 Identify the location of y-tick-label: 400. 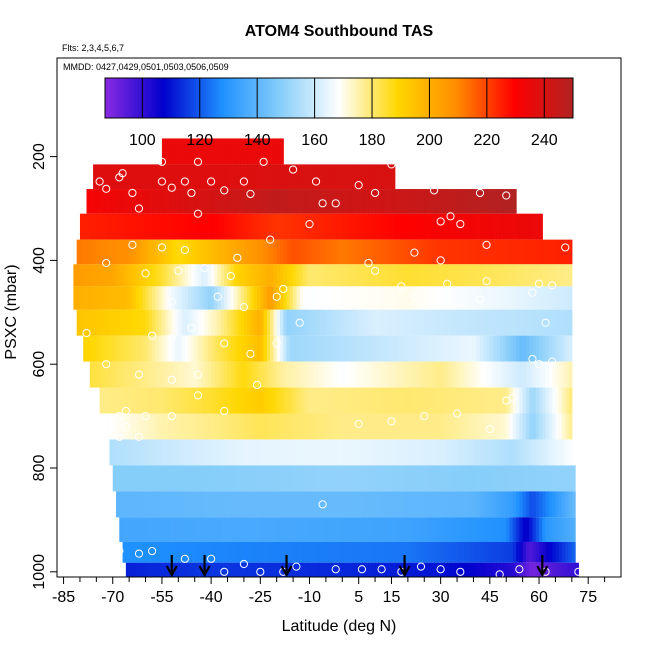
(39, 260).